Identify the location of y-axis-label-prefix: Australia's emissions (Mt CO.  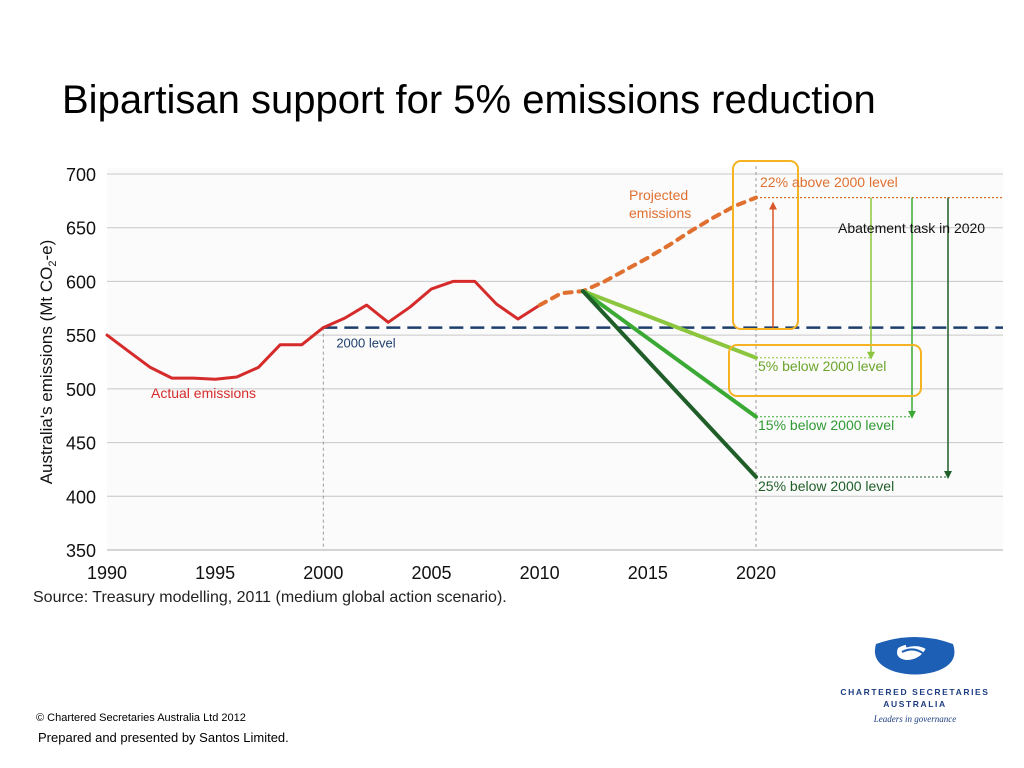
(46, 376).